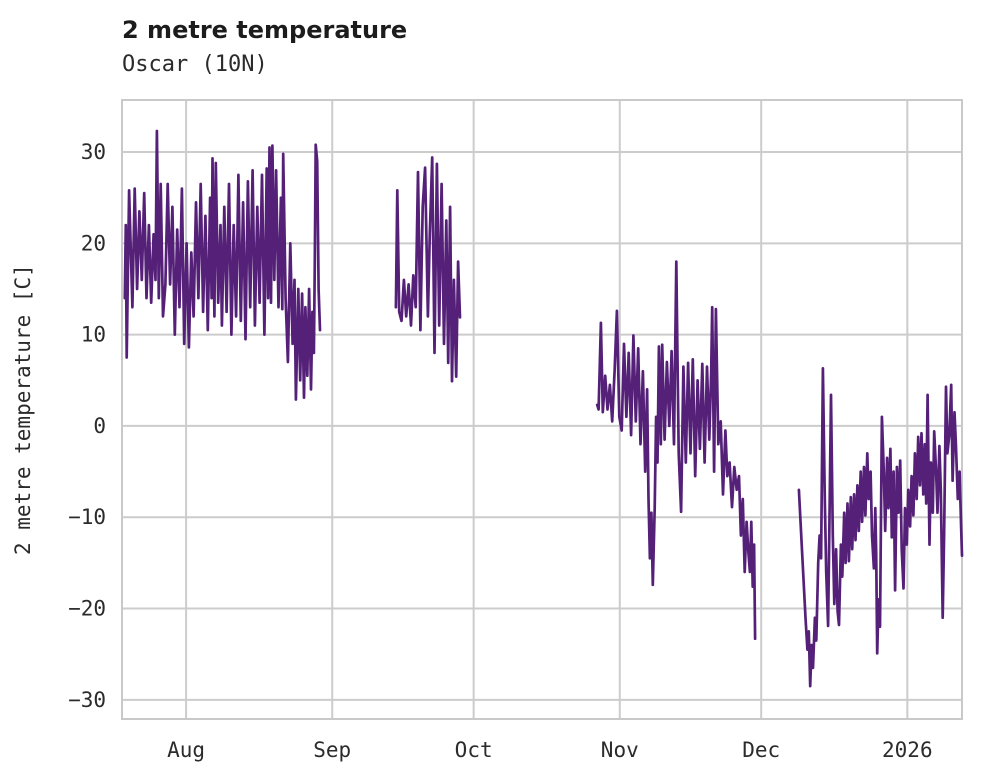 Image resolution: width=981 pixels, height=782 pixels. Describe the element at coordinates (99, 426) in the screenshot. I see `y-tick-label: 0` at that location.